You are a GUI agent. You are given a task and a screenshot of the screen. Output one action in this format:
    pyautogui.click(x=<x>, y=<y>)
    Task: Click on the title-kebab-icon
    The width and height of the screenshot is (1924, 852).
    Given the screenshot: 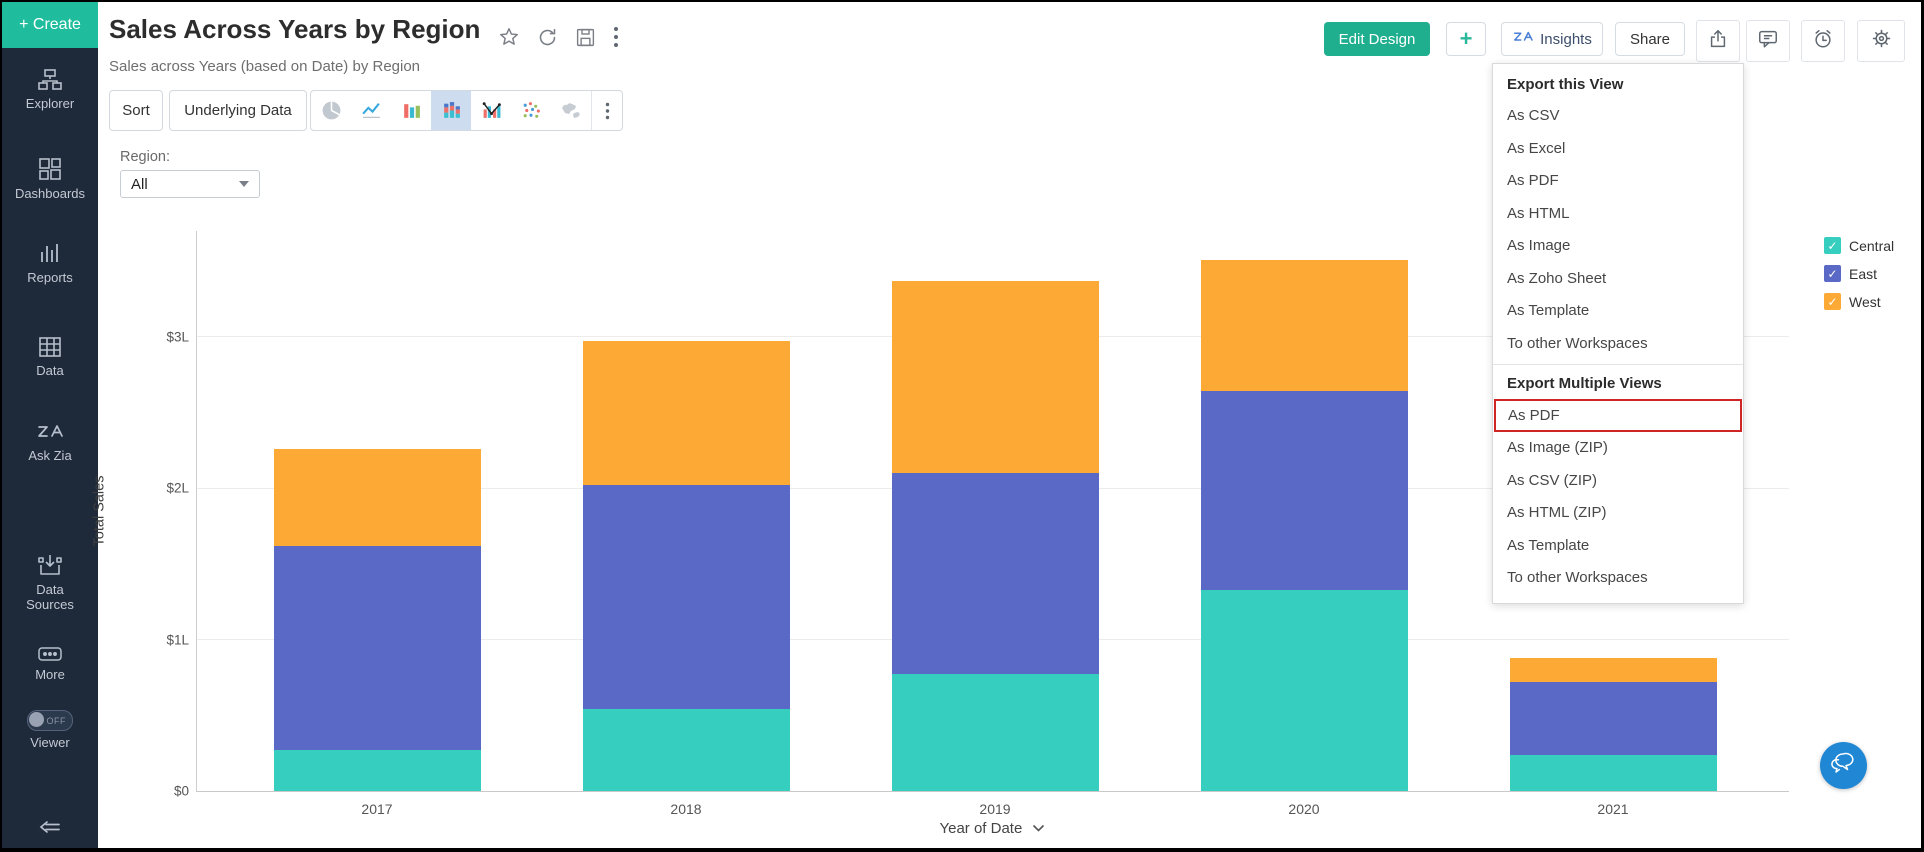 What is the action you would take?
    pyautogui.click(x=616, y=37)
    